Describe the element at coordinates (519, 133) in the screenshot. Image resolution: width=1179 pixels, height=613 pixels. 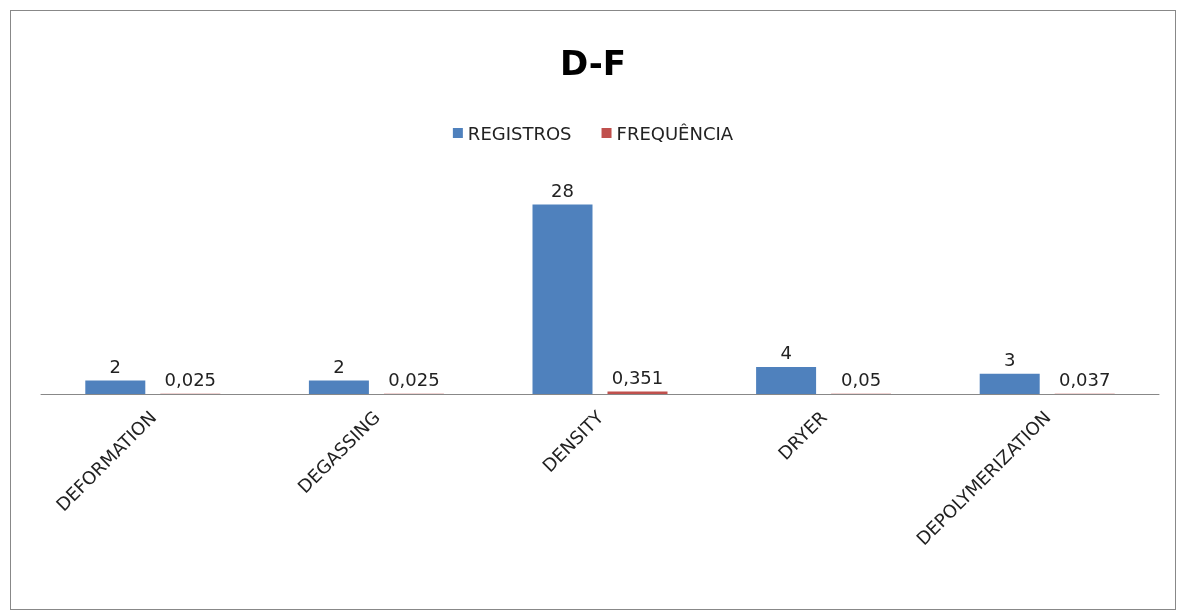
I see `legend-label: REGISTROS` at that location.